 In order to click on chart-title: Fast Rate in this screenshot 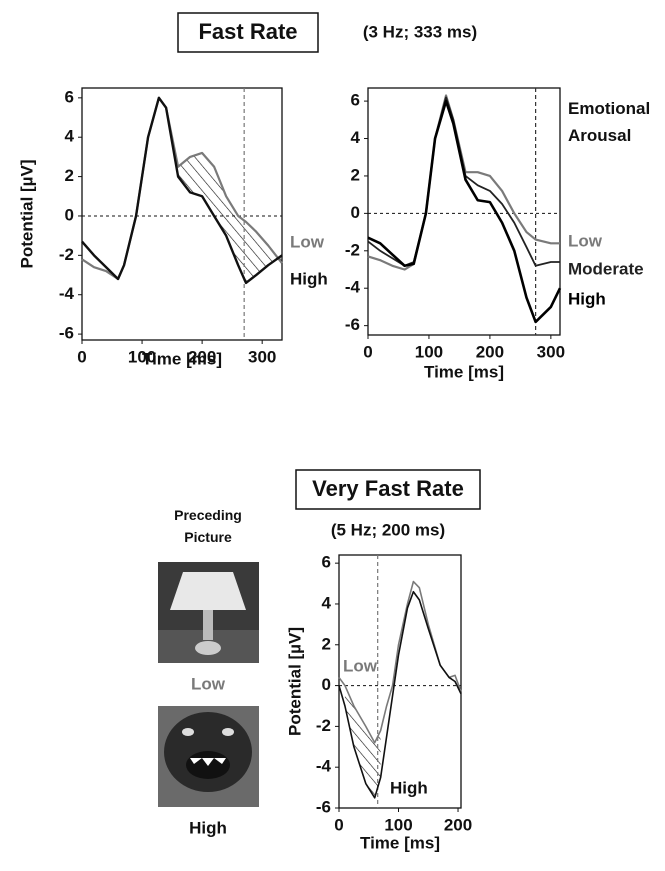, I will do `click(247, 31)`.